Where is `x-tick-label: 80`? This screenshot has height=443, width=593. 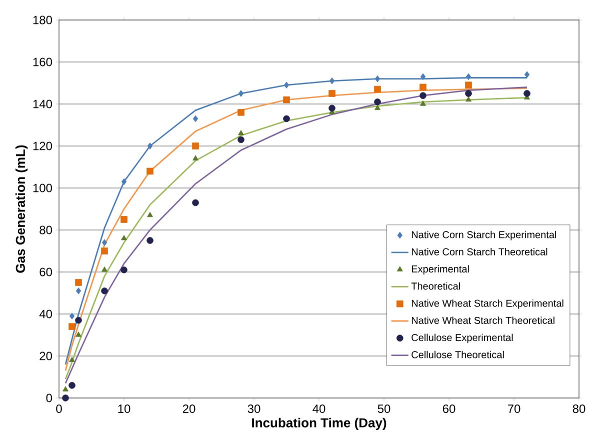 x-tick-label: 80 is located at coordinates (579, 409).